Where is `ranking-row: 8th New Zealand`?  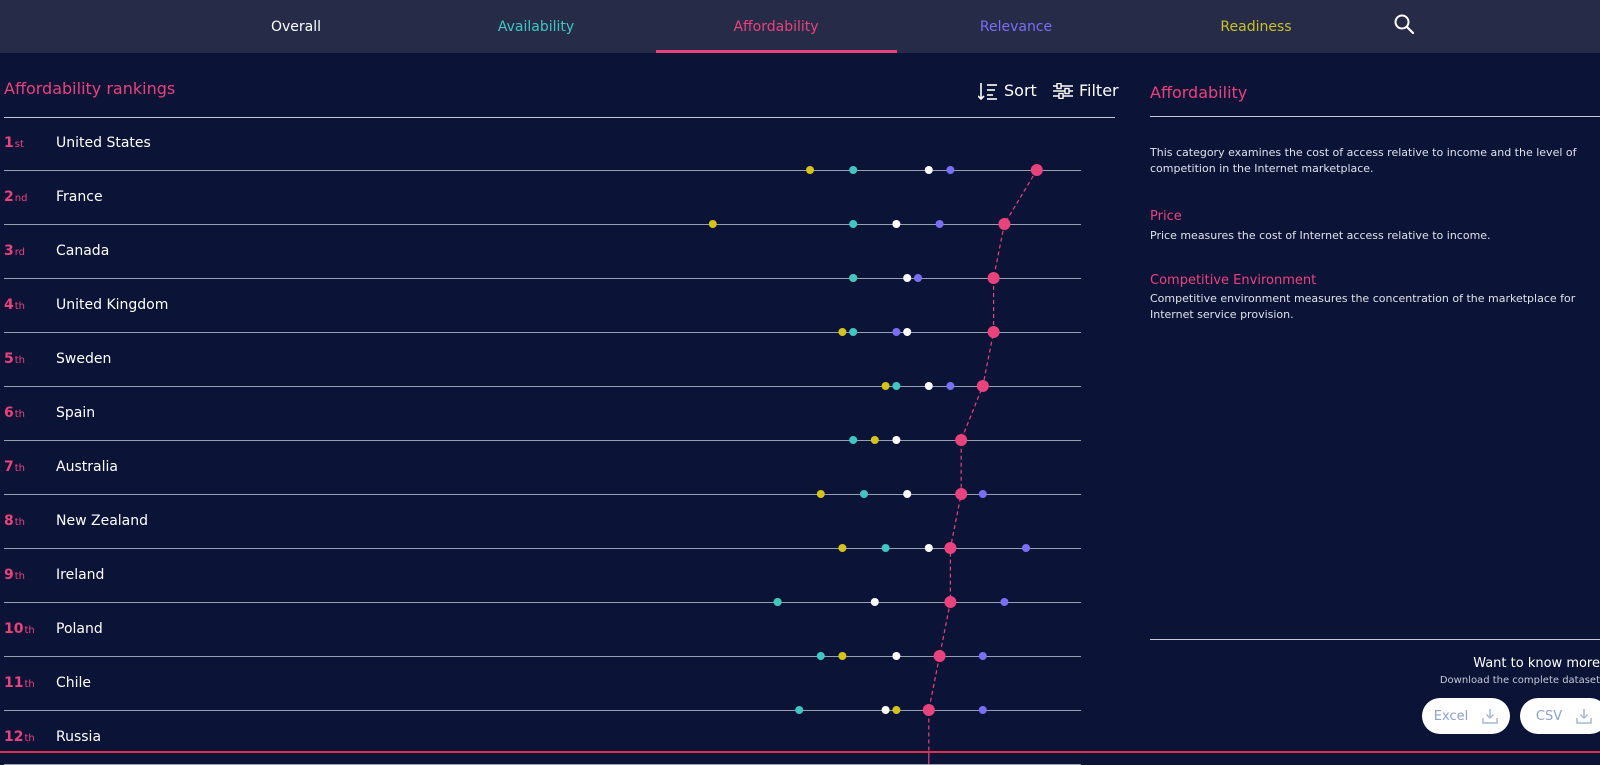 ranking-row: 8th New Zealand is located at coordinates (558, 522).